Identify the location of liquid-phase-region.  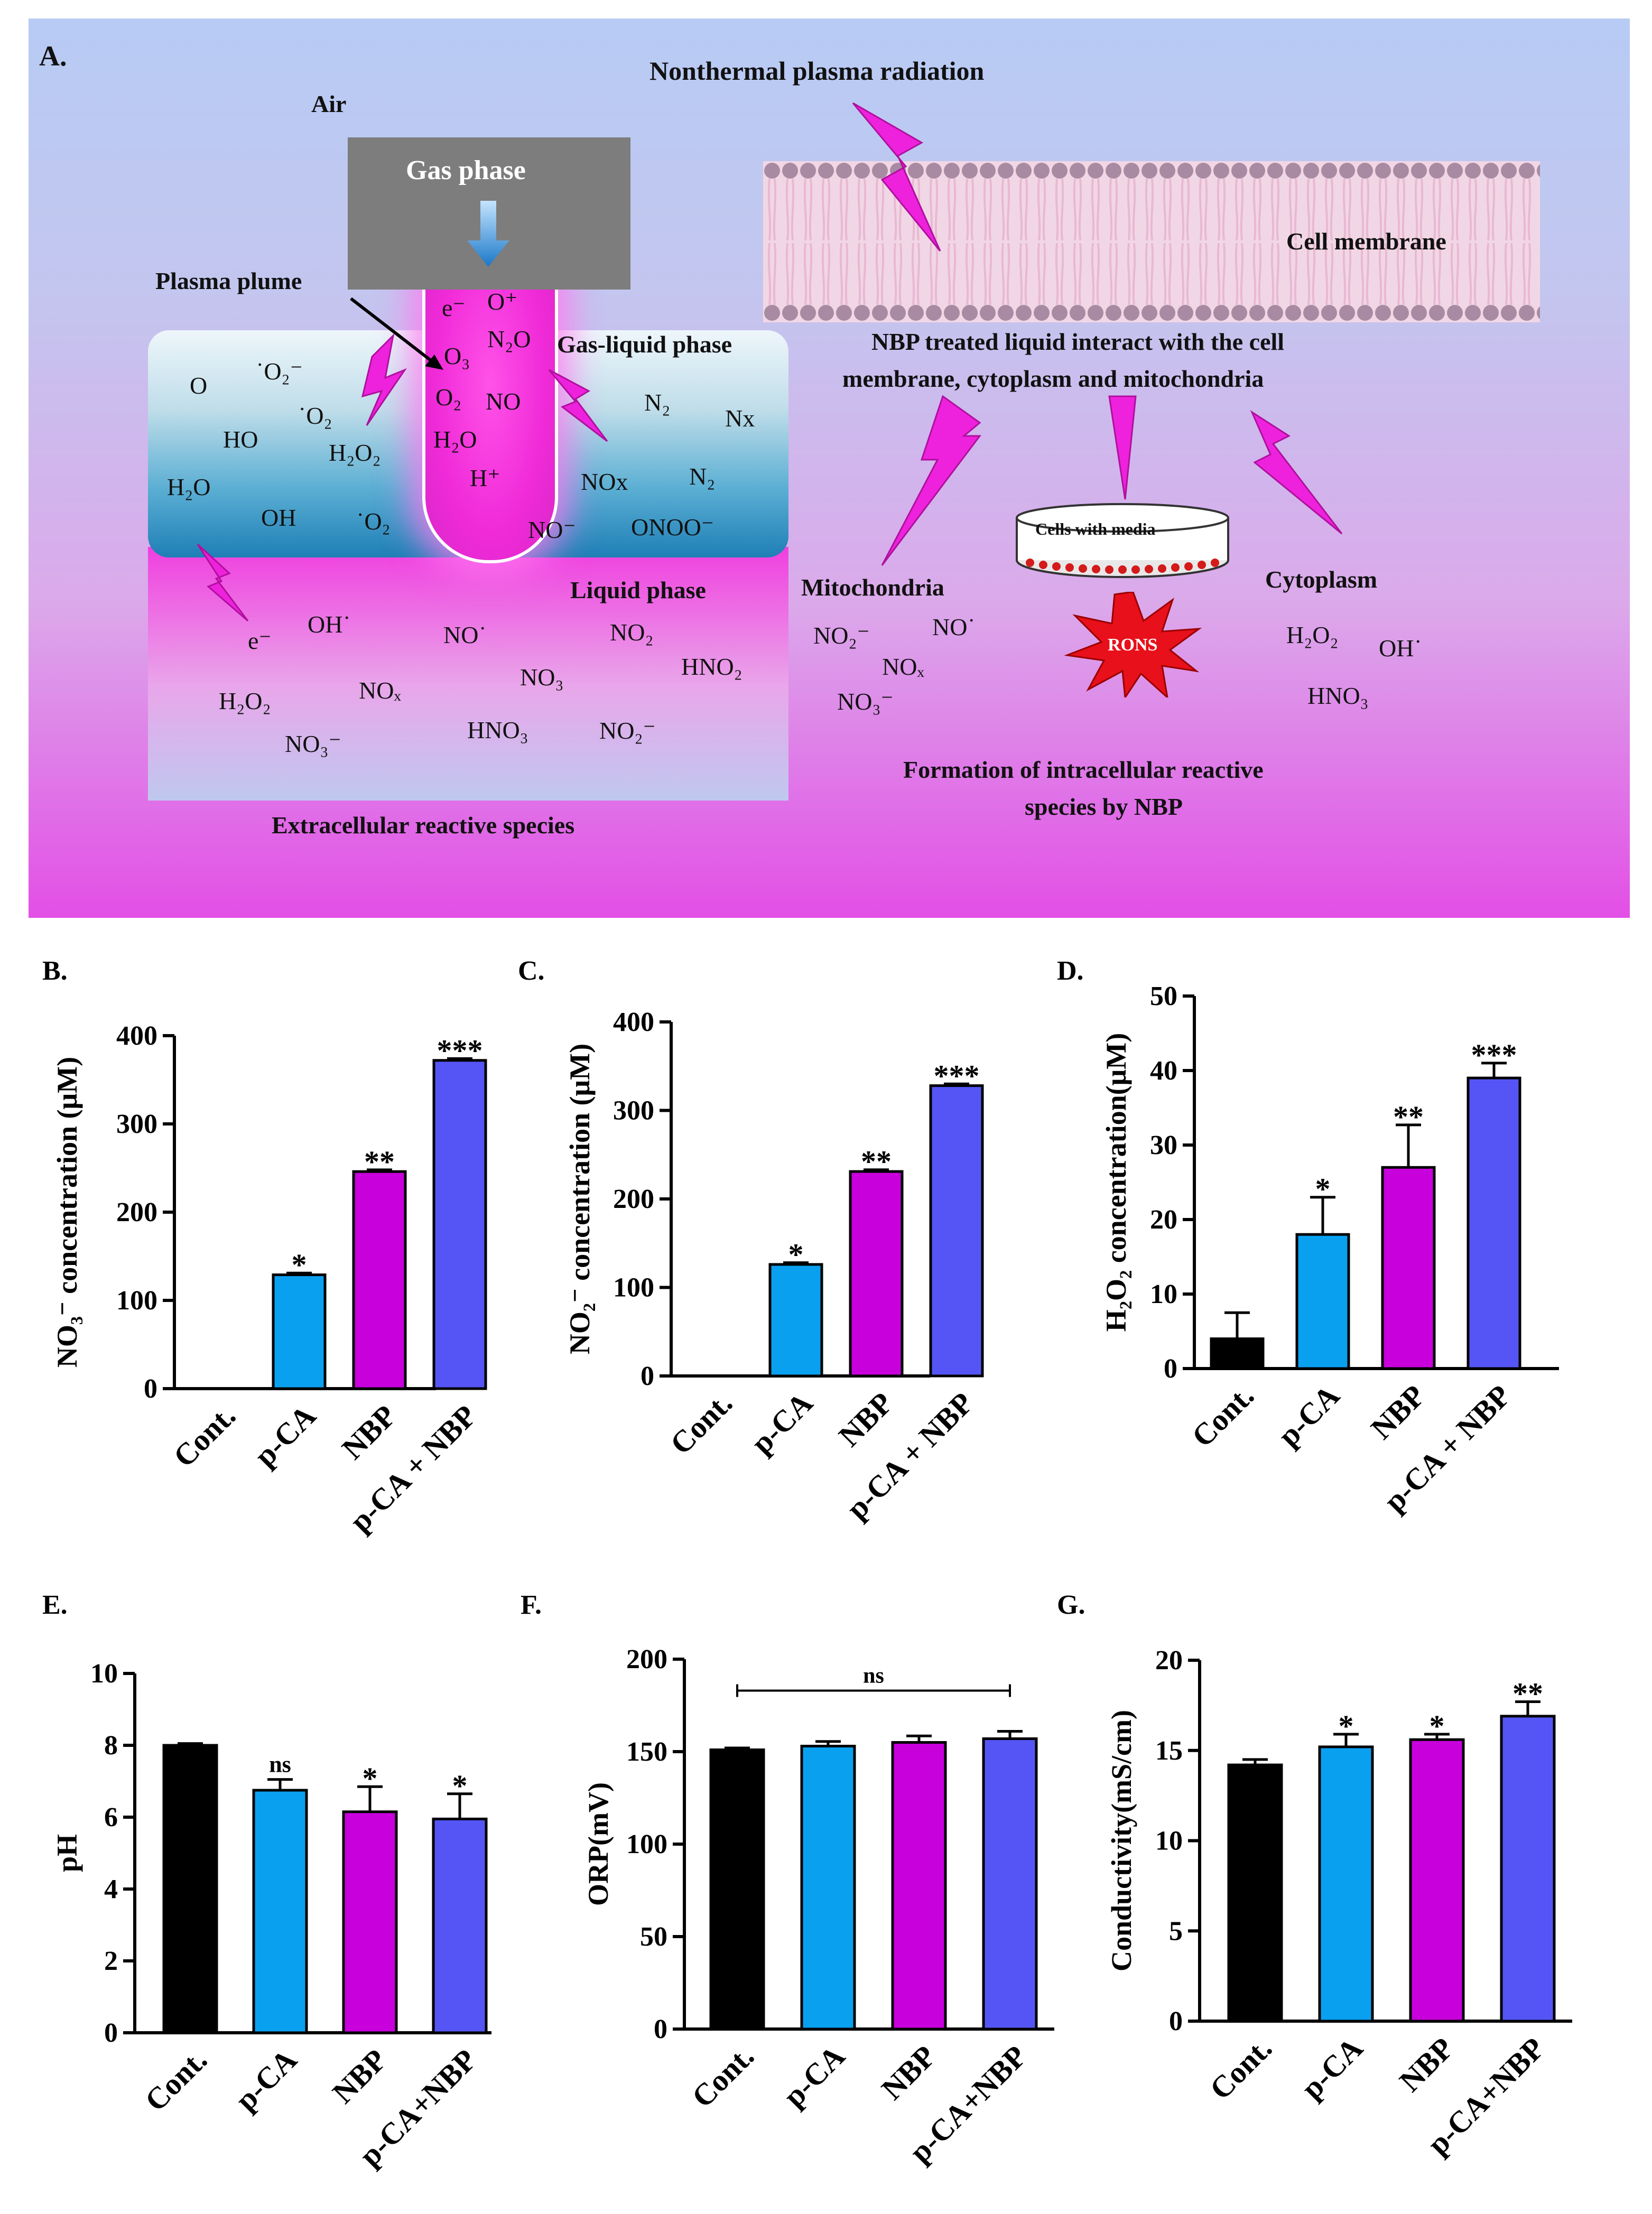
(468, 674).